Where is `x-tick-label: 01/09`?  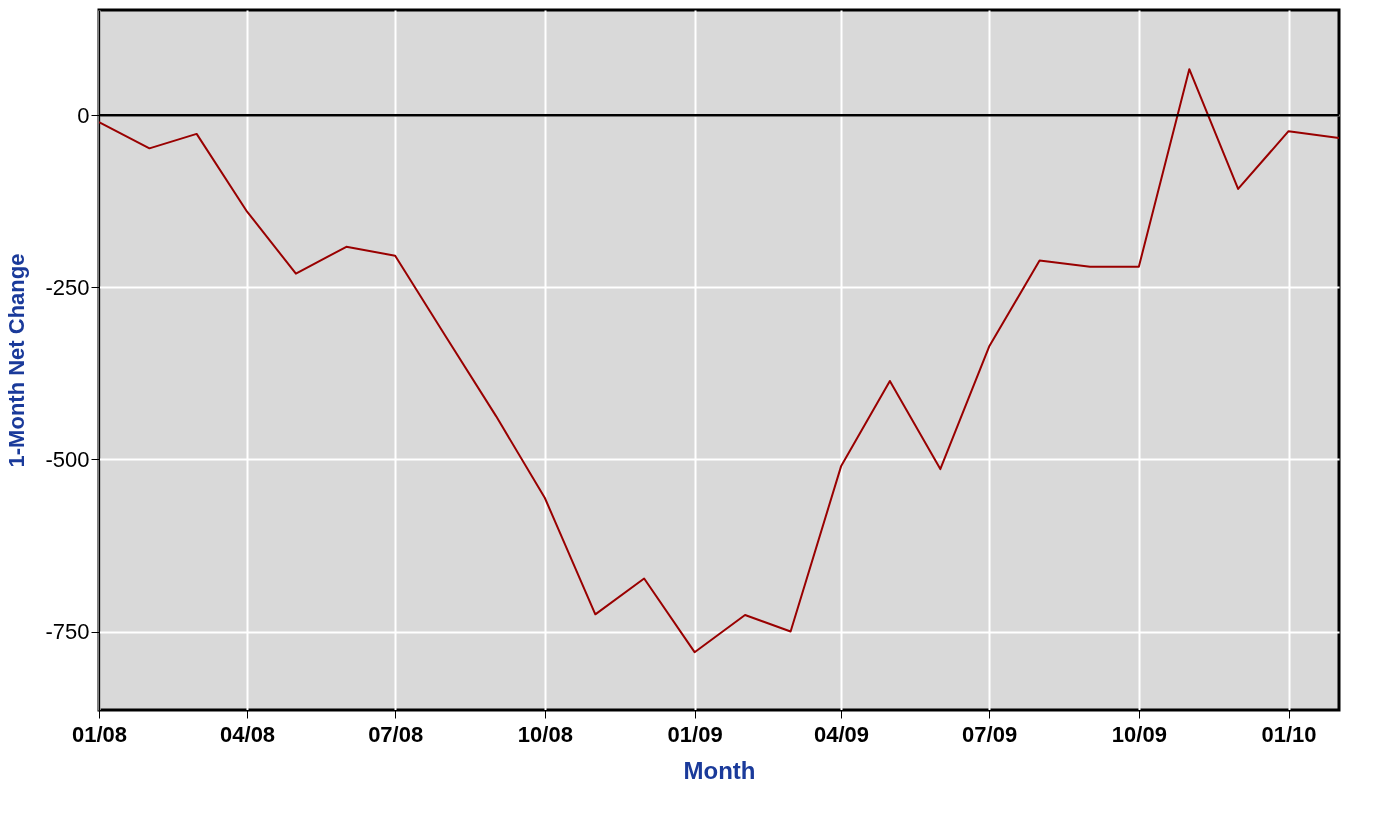 x-tick-label: 01/09 is located at coordinates (695, 734).